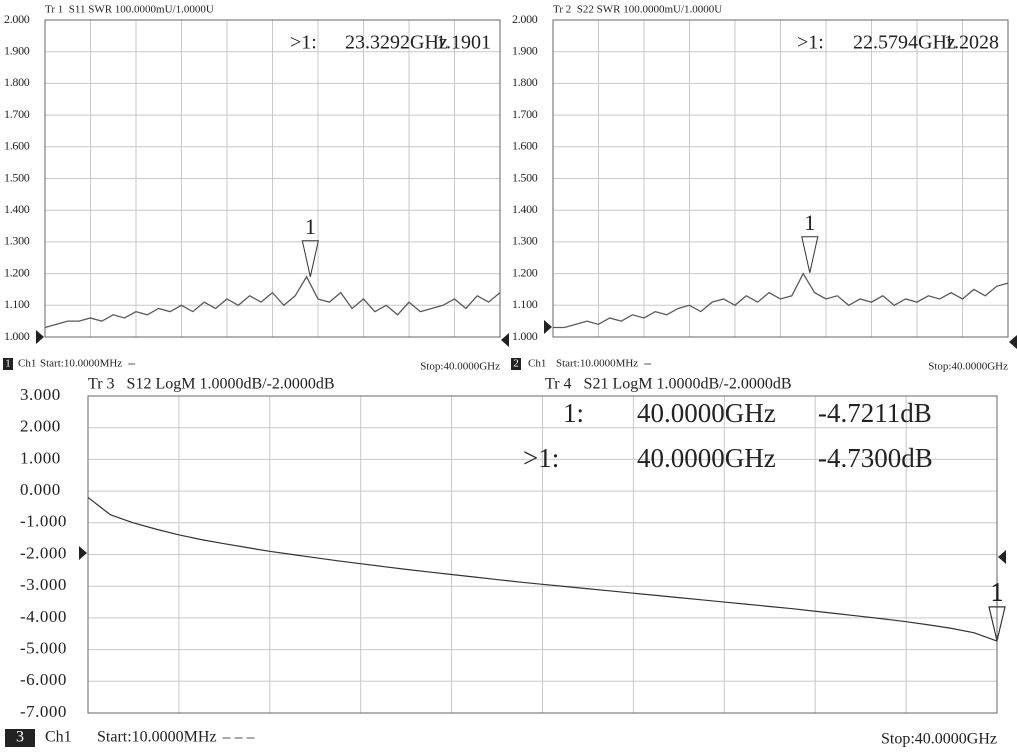 This screenshot has height=753, width=1017. I want to click on marker-value: 1.2028, so click(971, 43).